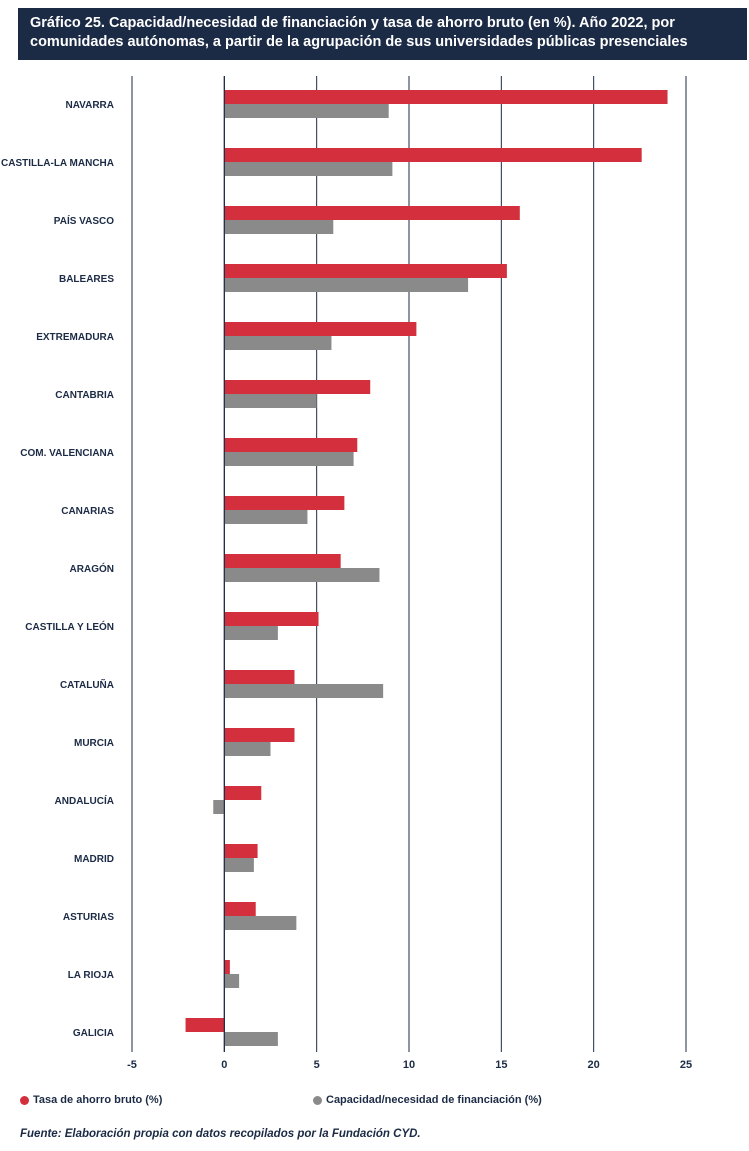  What do you see at coordinates (317, 1065) in the screenshot?
I see `x-tick-label: 5` at bounding box center [317, 1065].